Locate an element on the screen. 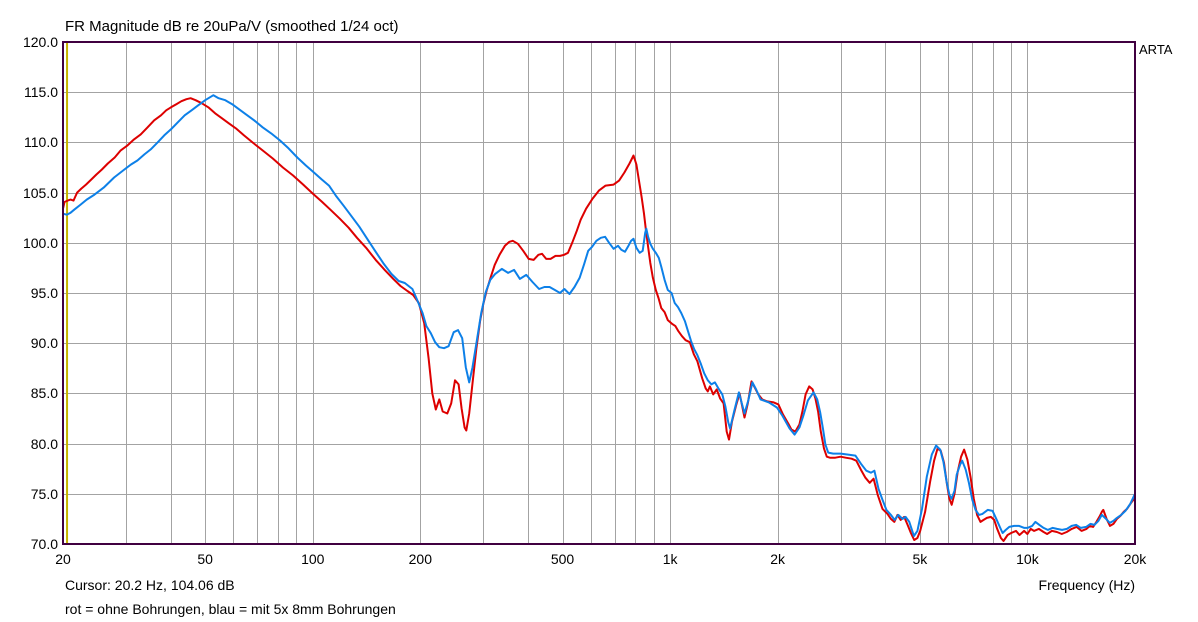 The height and width of the screenshot is (622, 1198). x-tick-label: 20 is located at coordinates (63, 559).